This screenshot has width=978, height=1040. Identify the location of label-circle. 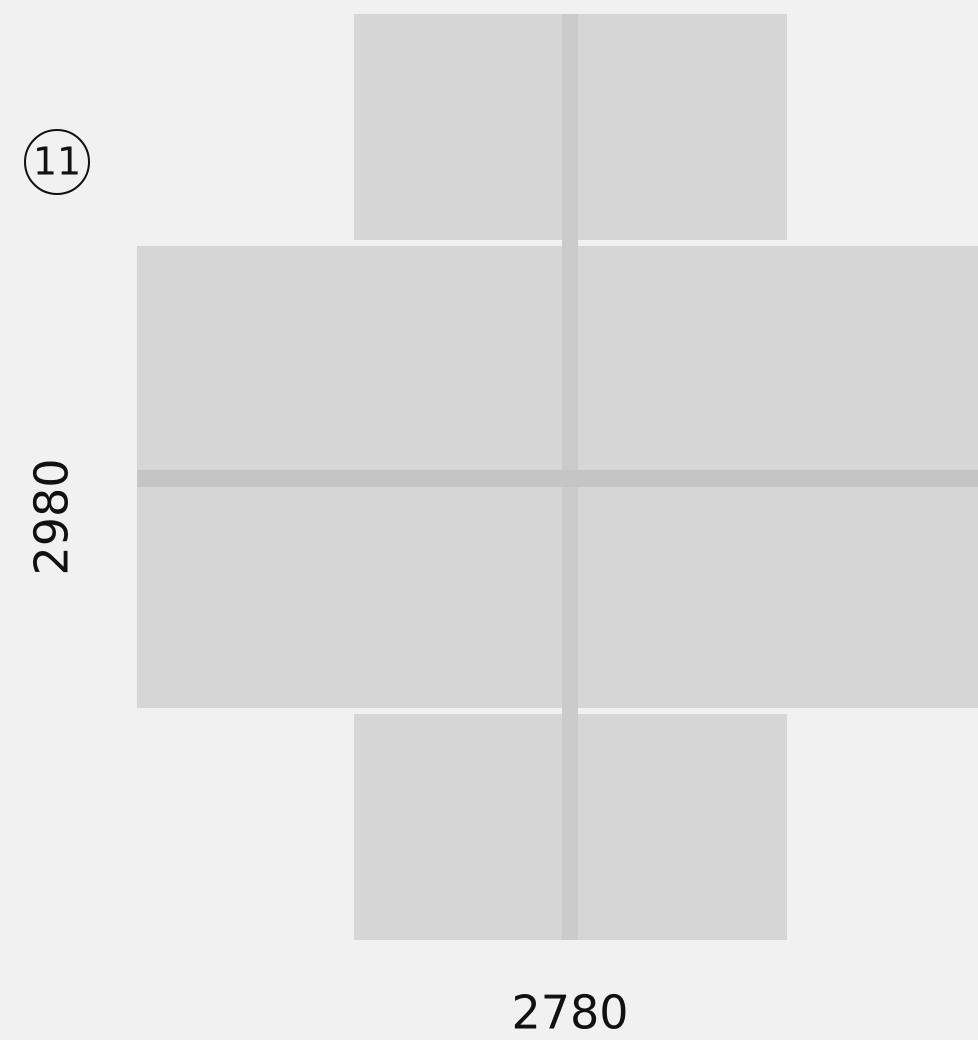
(57, 162).